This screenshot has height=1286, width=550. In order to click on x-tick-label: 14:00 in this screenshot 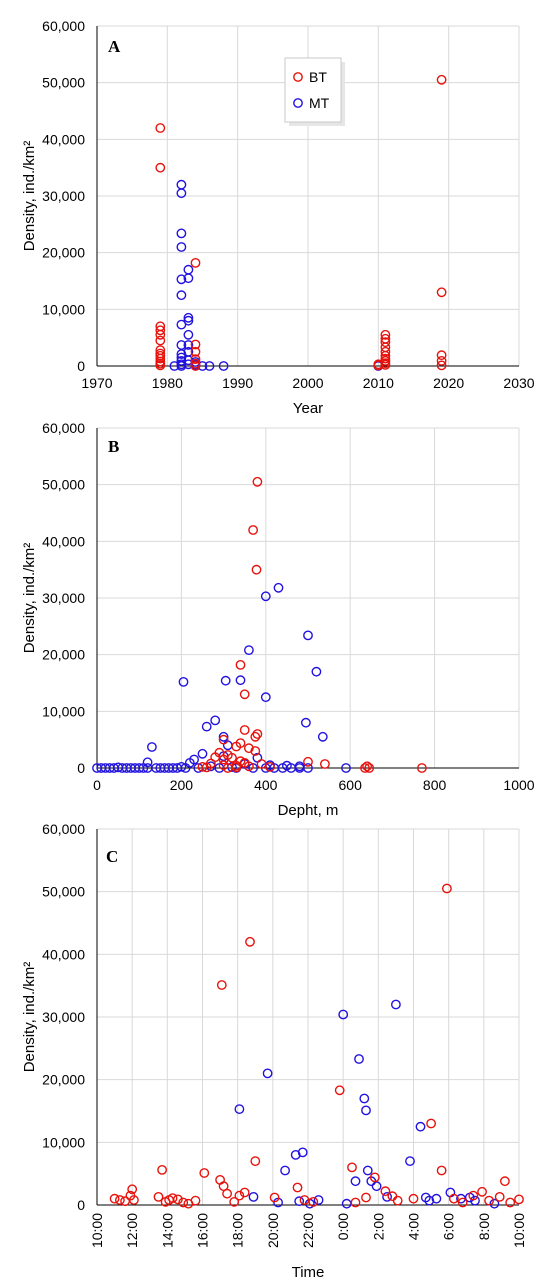, I will do `click(167, 1230)`.